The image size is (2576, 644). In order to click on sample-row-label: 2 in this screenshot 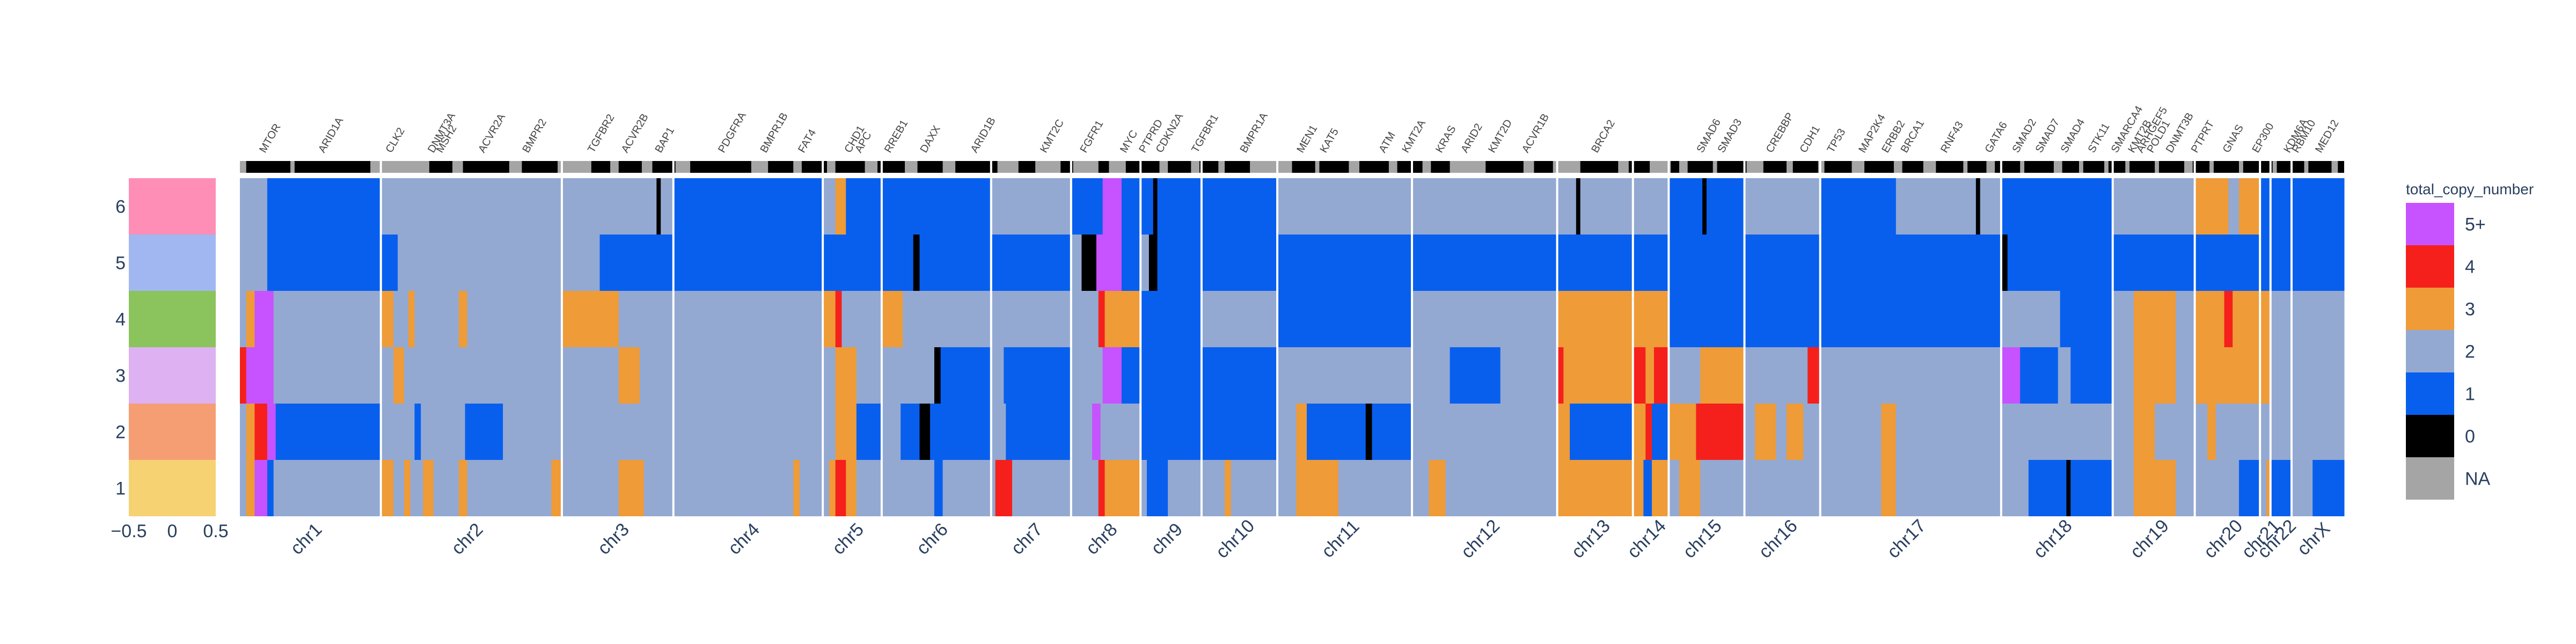, I will do `click(120, 432)`.